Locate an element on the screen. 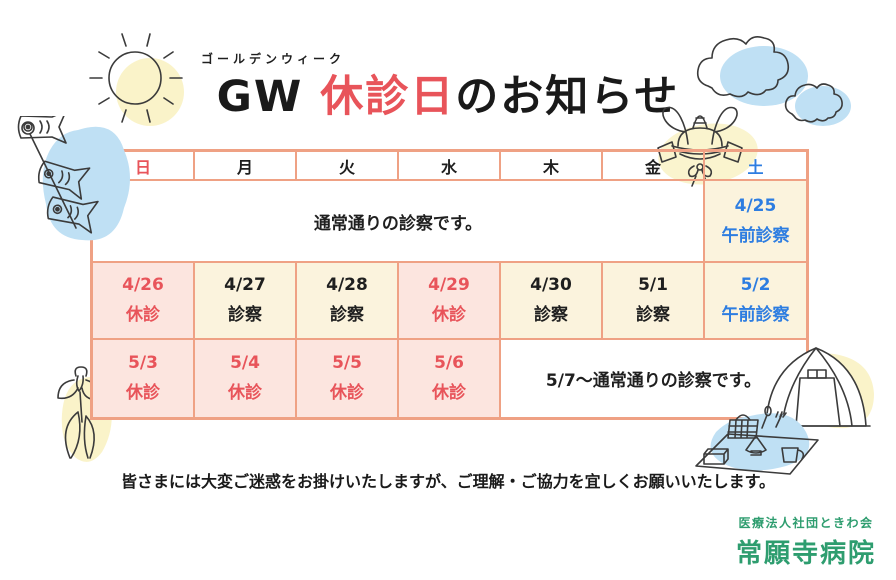 This screenshot has width=896, height=580. cell-may01: 5/1 診察 is located at coordinates (653, 300).